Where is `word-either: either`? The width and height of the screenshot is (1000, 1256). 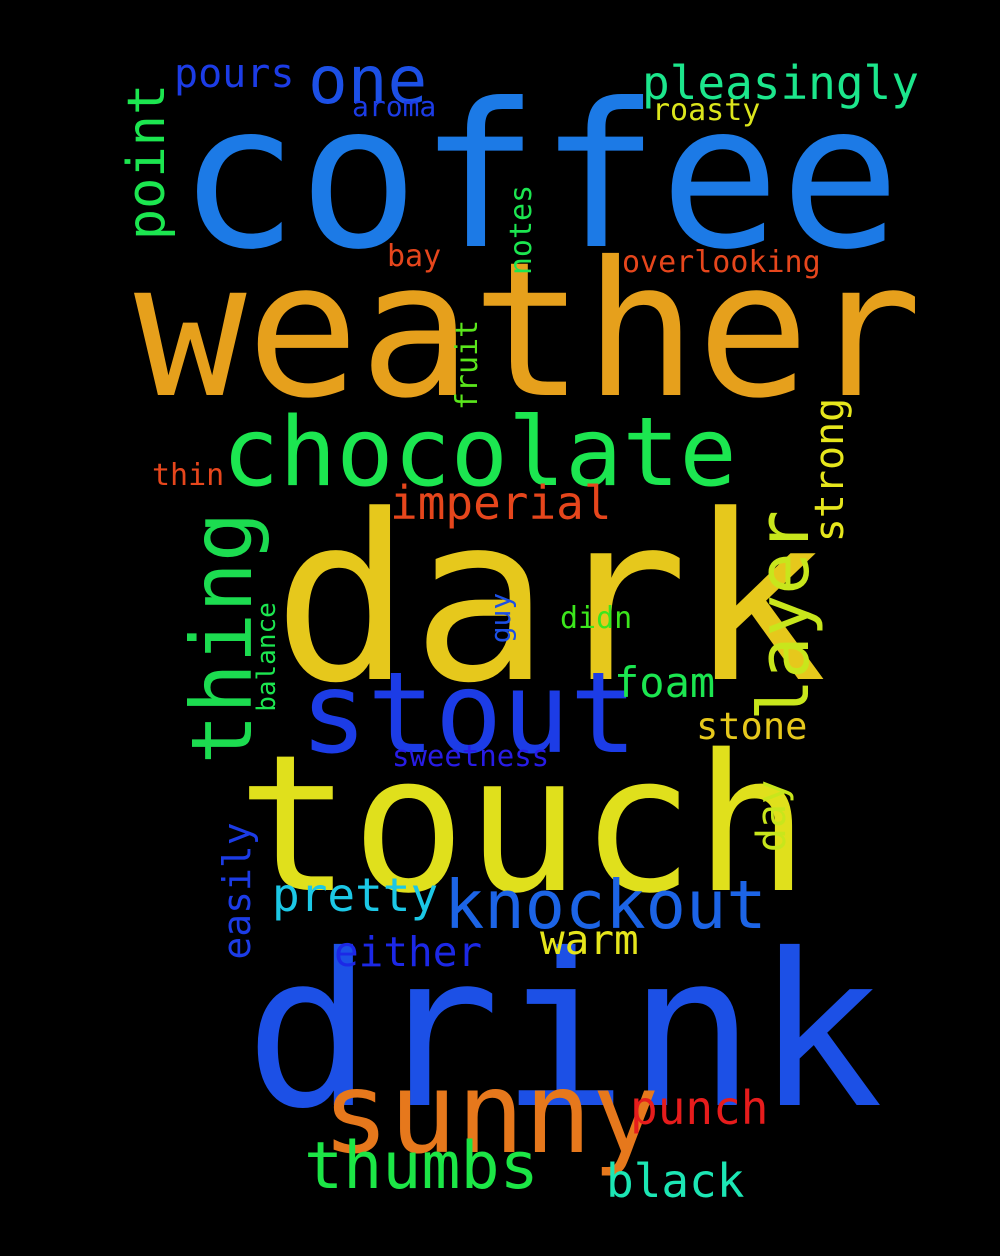 word-either: either is located at coordinates (408, 952).